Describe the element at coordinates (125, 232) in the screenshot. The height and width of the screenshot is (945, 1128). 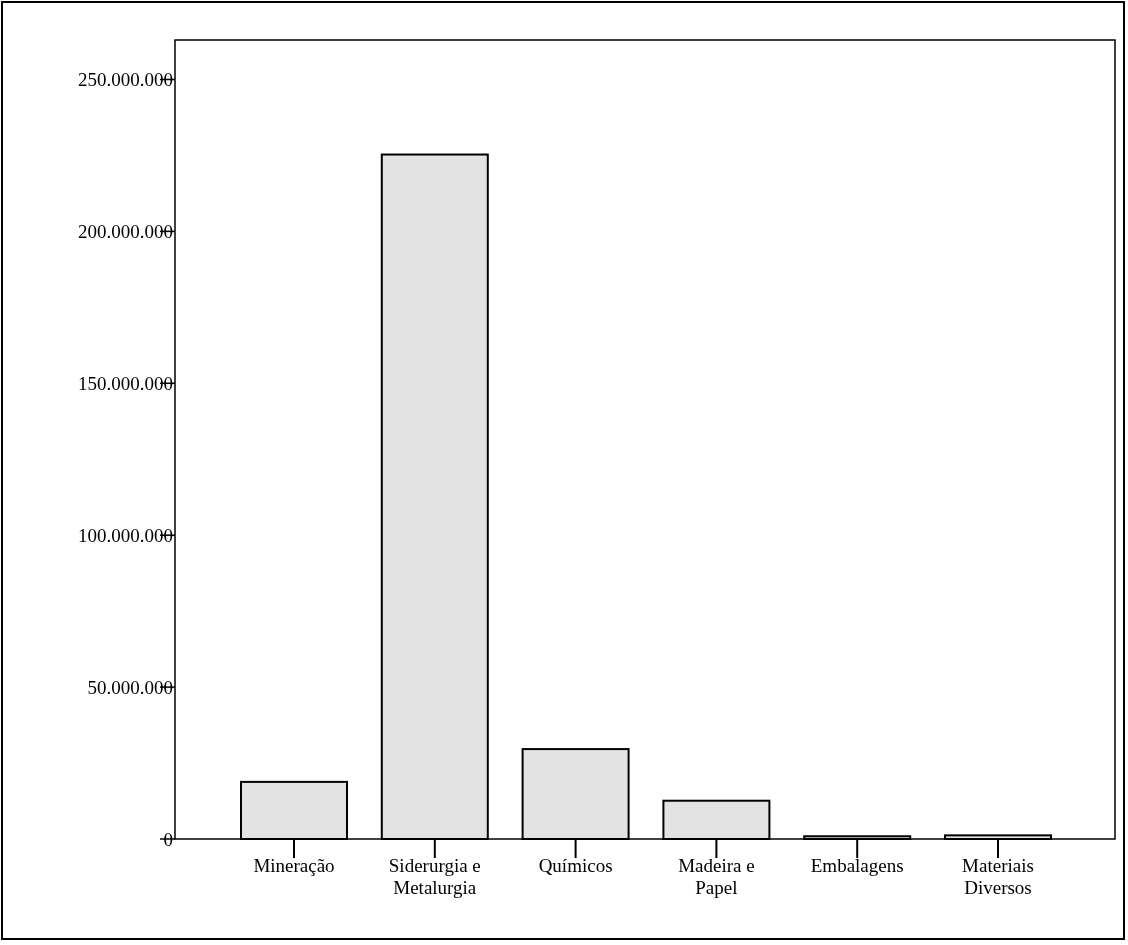
I see `y-tick-label: 200.000.000` at that location.